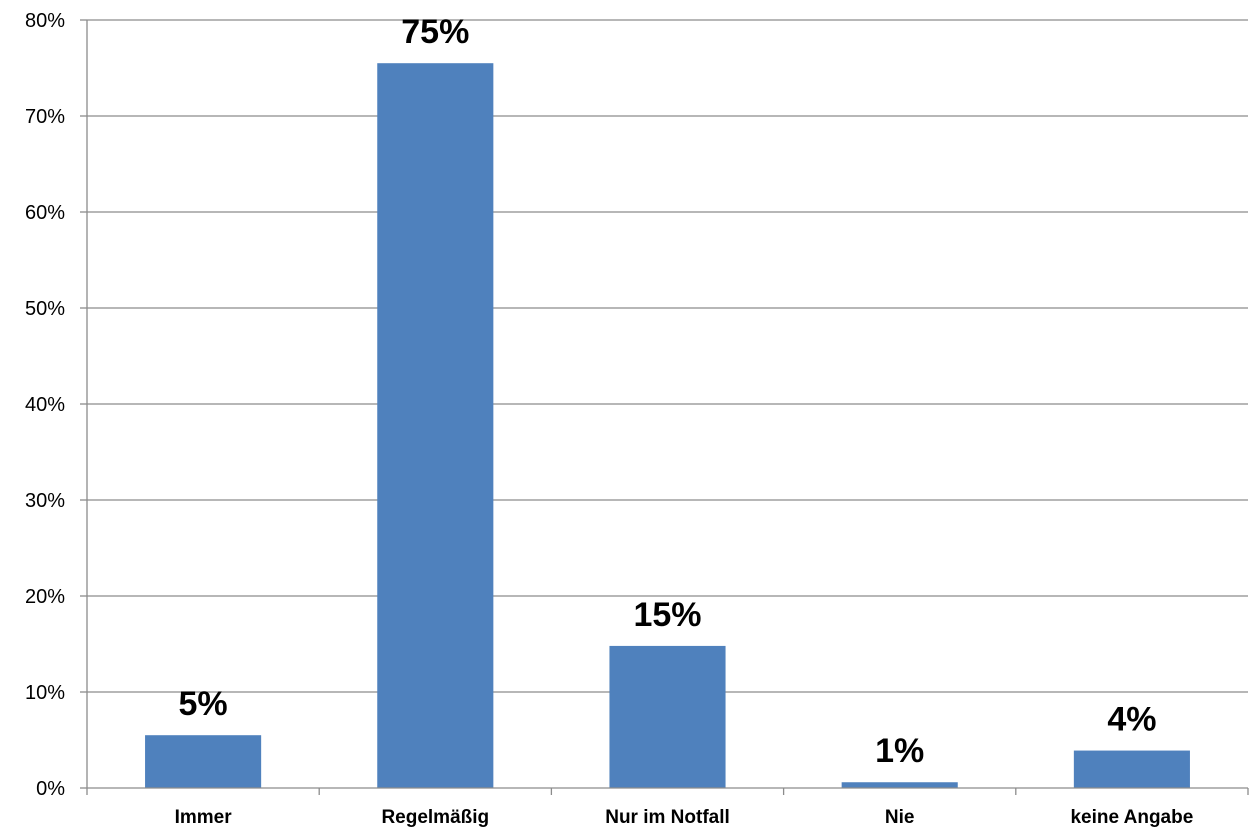 Image resolution: width=1250 pixels, height=835 pixels. What do you see at coordinates (667, 817) in the screenshot?
I see `x-category-label: Nur im Notfall` at bounding box center [667, 817].